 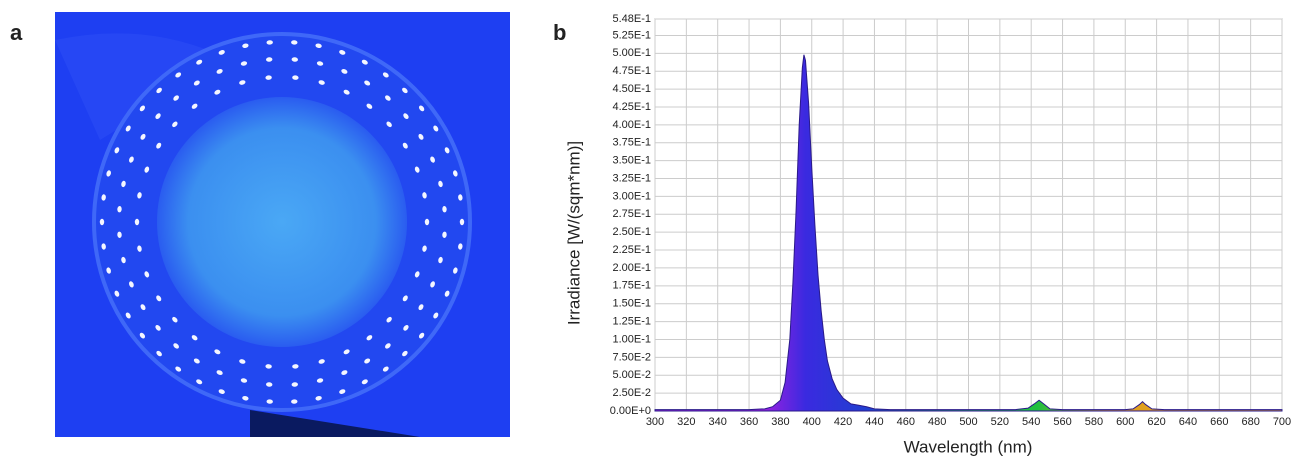 I want to click on y-tick-label: 2.50E-2, so click(x=631, y=393).